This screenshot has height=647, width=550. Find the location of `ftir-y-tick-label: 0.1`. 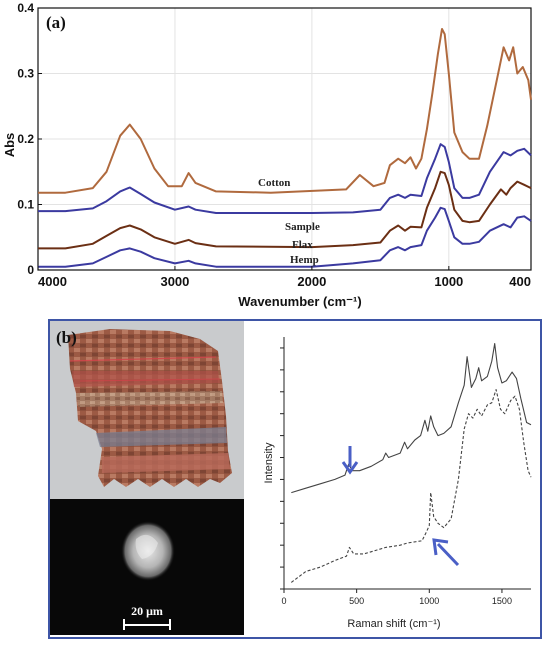

ftir-y-tick-label: 0.1 is located at coordinates (25, 205).